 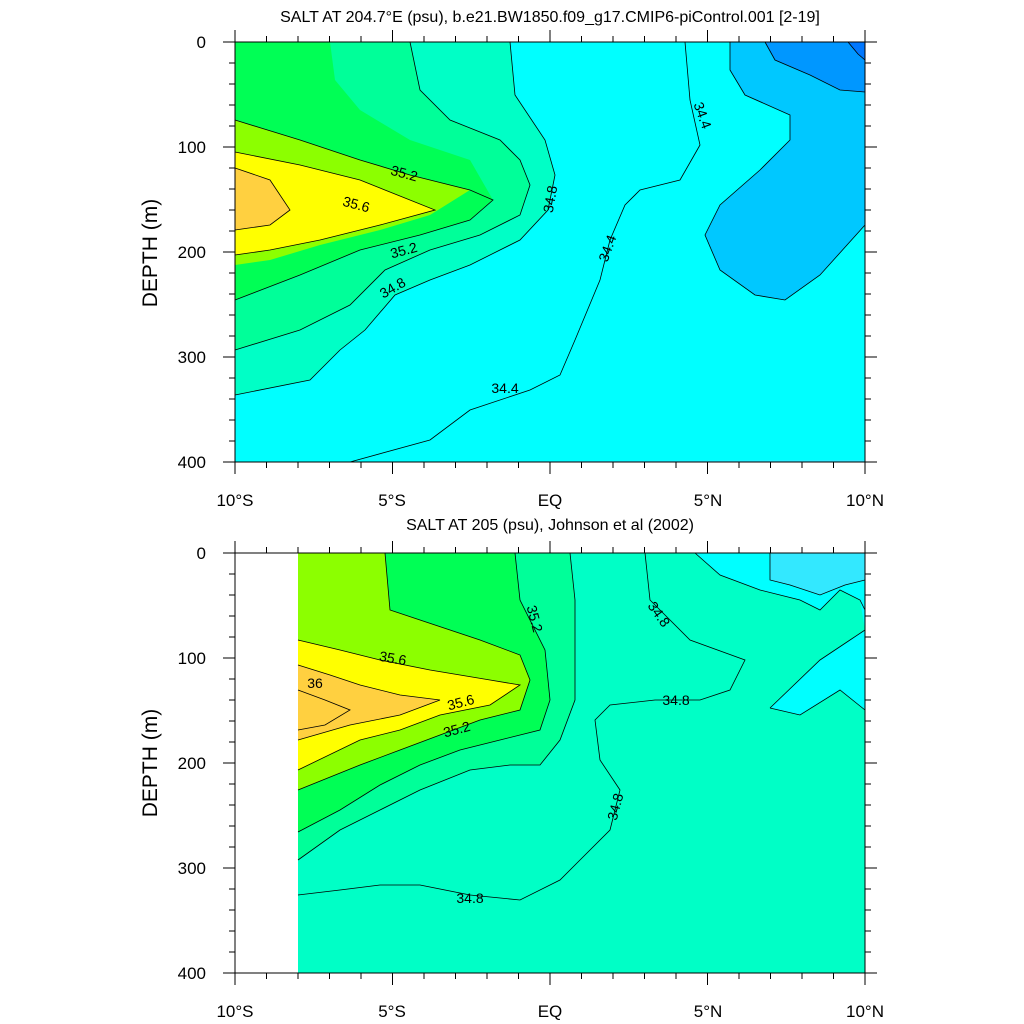 I want to click on panel-2-clabel-1: 35.6, so click(x=393, y=658).